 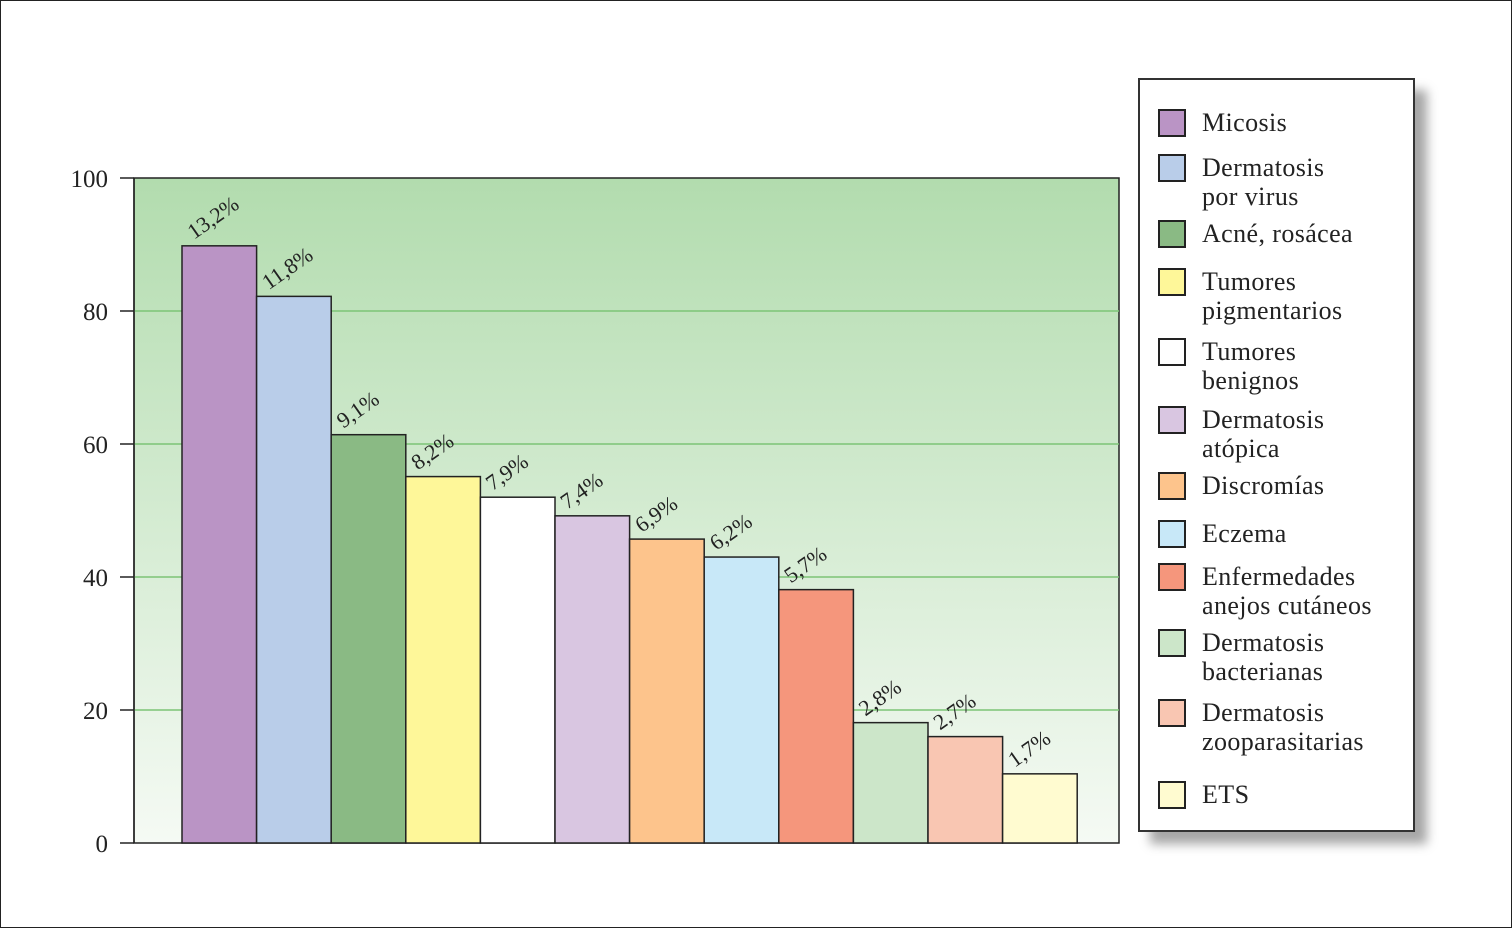 What do you see at coordinates (1263, 434) in the screenshot?
I see `legend-label: Dermatosis atópica` at bounding box center [1263, 434].